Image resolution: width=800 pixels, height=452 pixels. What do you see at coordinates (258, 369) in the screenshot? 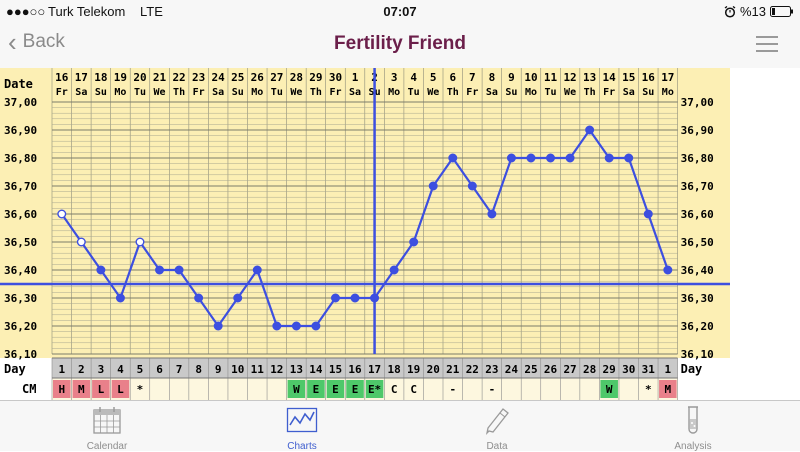
I see `cycle-day-label: 11` at bounding box center [258, 369].